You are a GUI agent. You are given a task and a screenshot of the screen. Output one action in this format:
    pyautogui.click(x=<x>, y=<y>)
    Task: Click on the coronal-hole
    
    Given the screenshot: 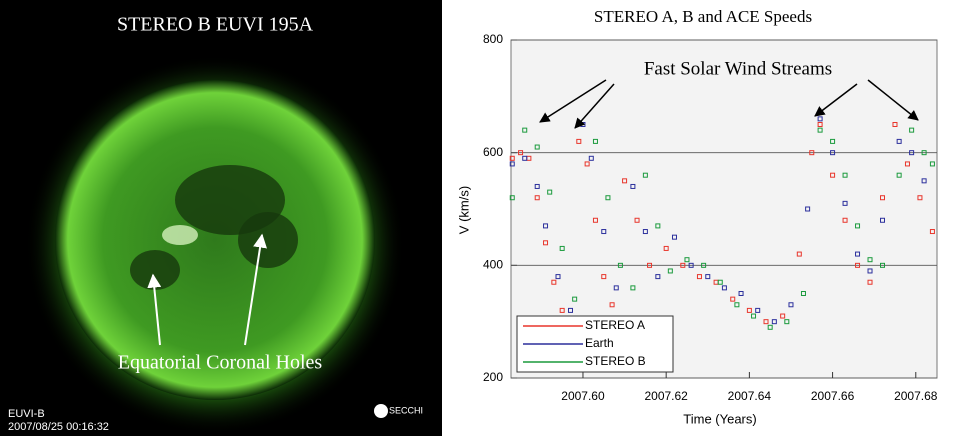 What is the action you would take?
    pyautogui.click(x=155, y=270)
    